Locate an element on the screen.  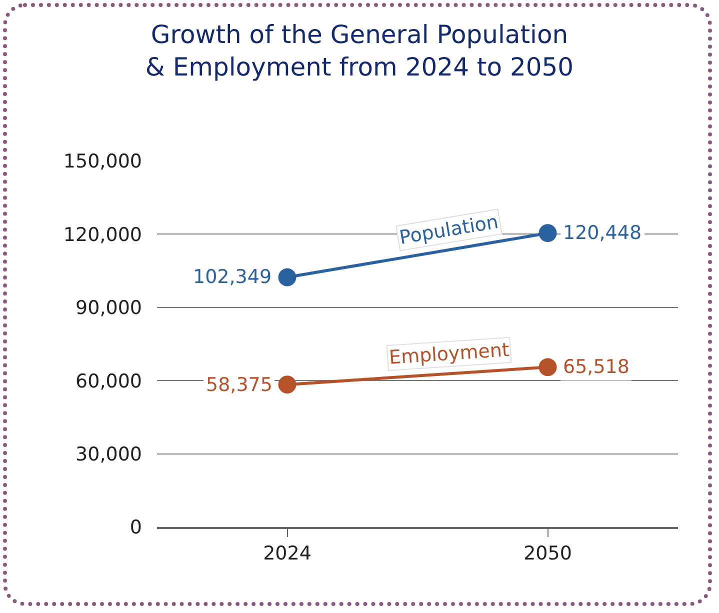
y-tick-label: 150,000 is located at coordinates (102, 161).